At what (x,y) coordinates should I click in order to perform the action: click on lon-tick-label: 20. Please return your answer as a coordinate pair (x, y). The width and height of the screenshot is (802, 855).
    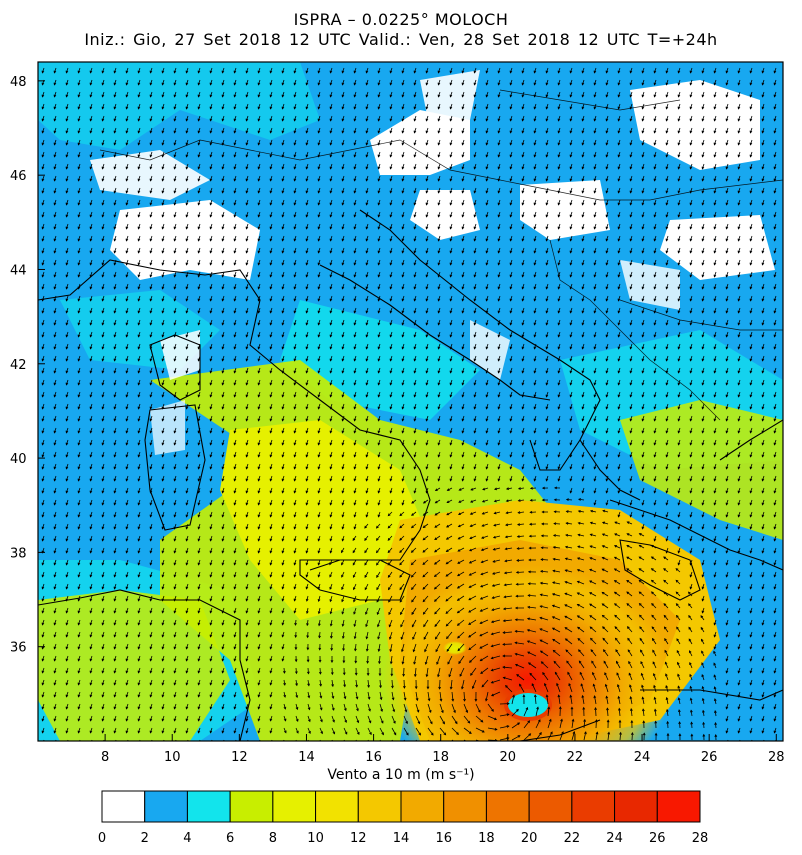
    Looking at the image, I should click on (508, 757).